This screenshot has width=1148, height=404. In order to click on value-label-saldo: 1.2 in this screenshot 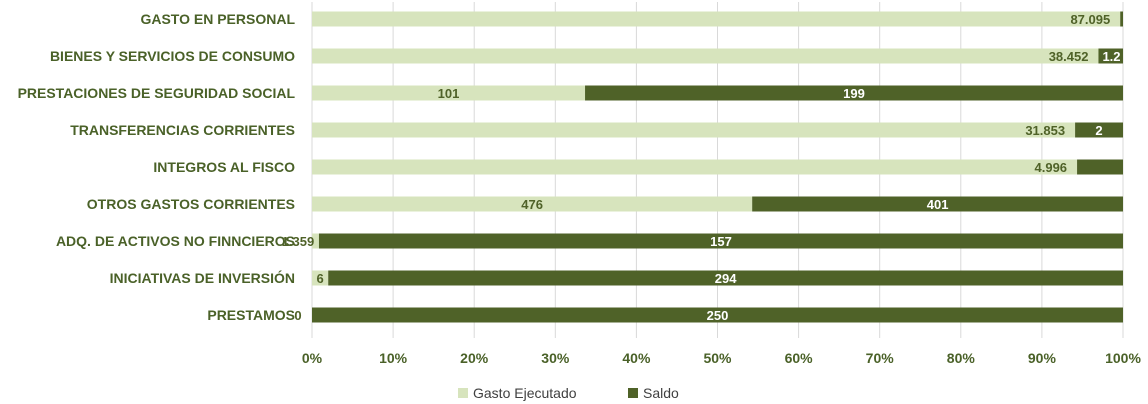, I will do `click(1111, 56)`.